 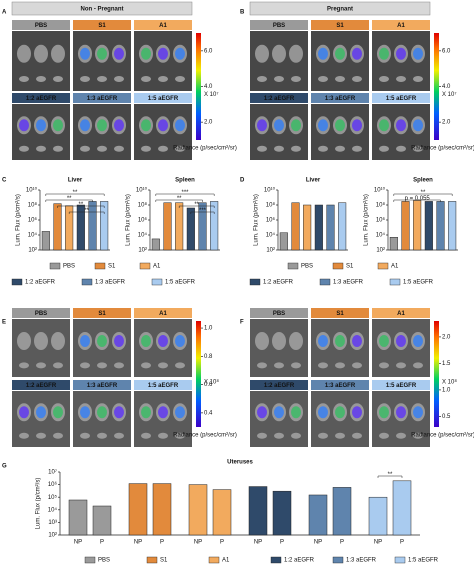 I want to click on legend-label: 1:2 aEGFR, so click(x=299, y=561).